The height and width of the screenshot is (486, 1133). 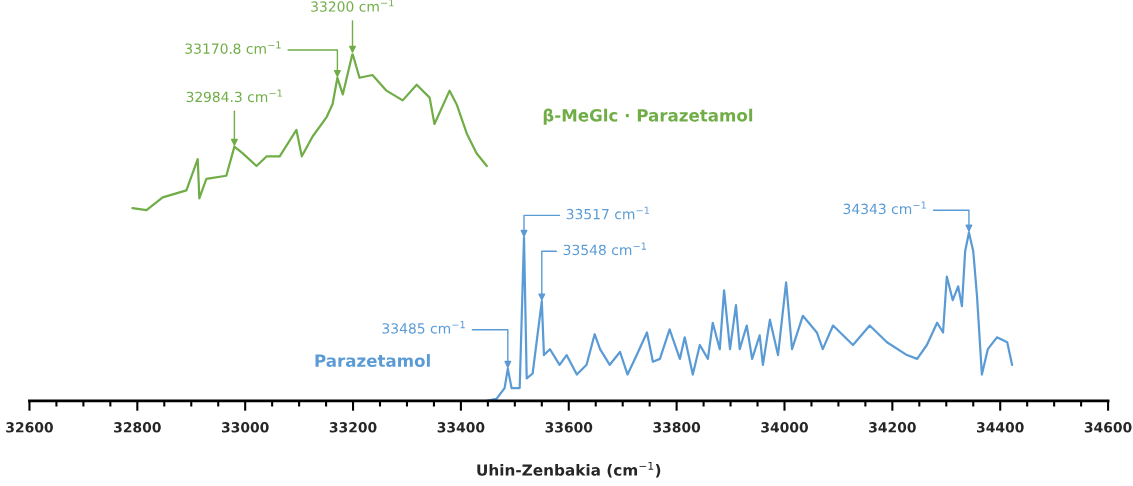 What do you see at coordinates (353, 427) in the screenshot?
I see `x-tick-label: 33200` at bounding box center [353, 427].